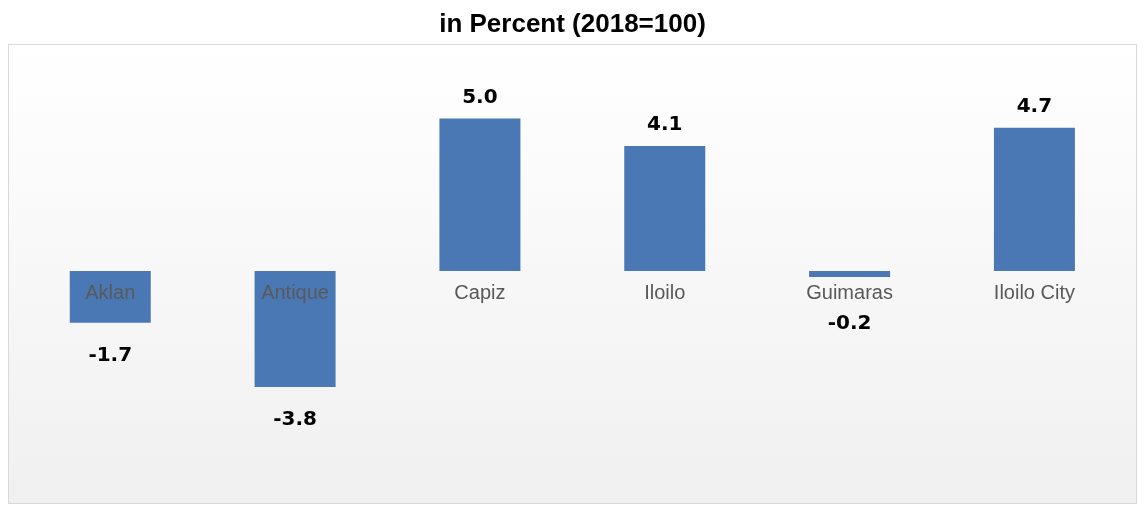 Image resolution: width=1145 pixels, height=512 pixels. What do you see at coordinates (480, 292) in the screenshot?
I see `x-tick-label: Capiz` at bounding box center [480, 292].